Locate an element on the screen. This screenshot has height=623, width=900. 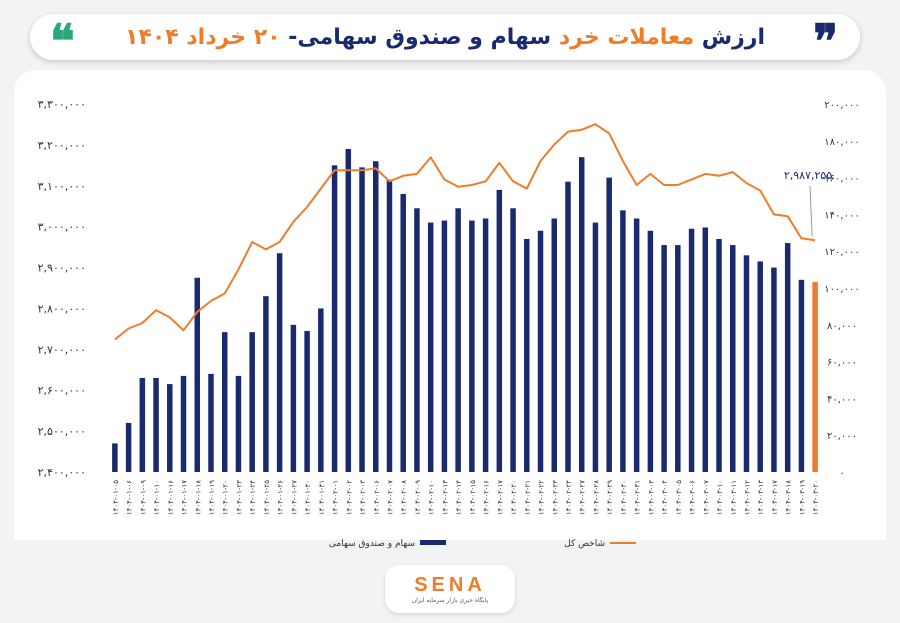
x-tick-label: ۱۴۰۴-۰۱-۱۸ is located at coordinates (198, 497).